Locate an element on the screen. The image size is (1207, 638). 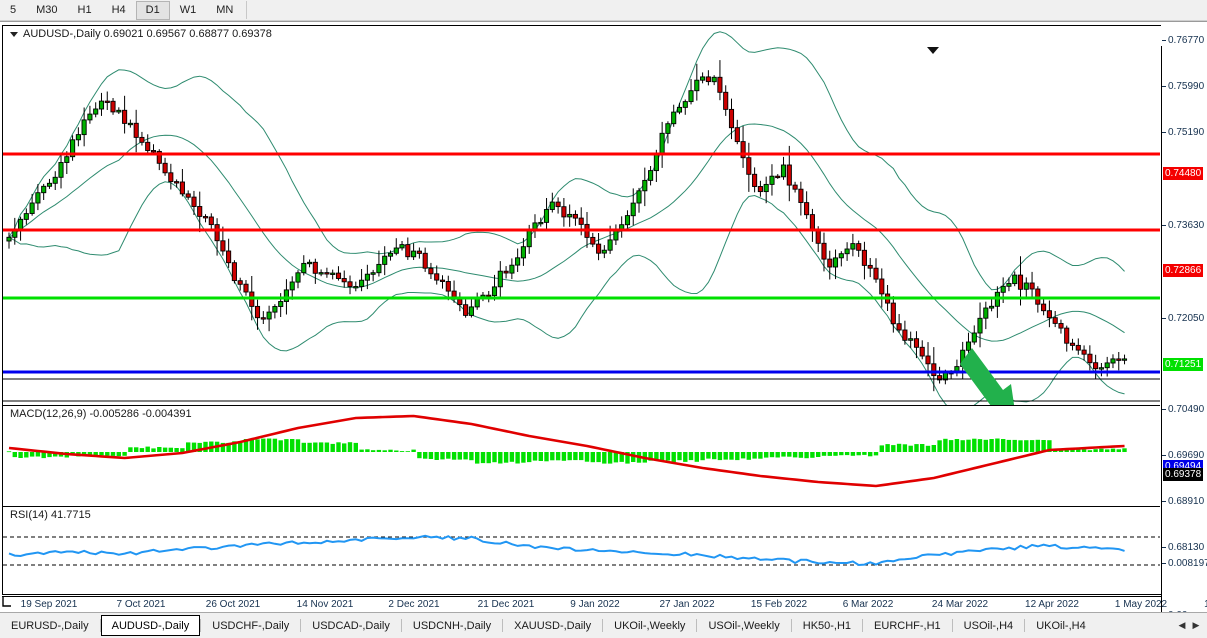
chart-tab-usoil-weekly: USOil-,Weekly is located at coordinates (744, 625).